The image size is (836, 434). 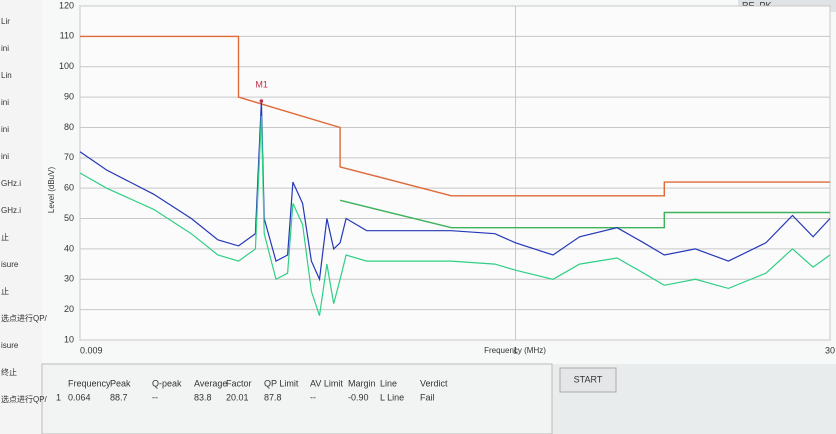 I want to click on y-tick-label: 10, so click(x=69, y=339).